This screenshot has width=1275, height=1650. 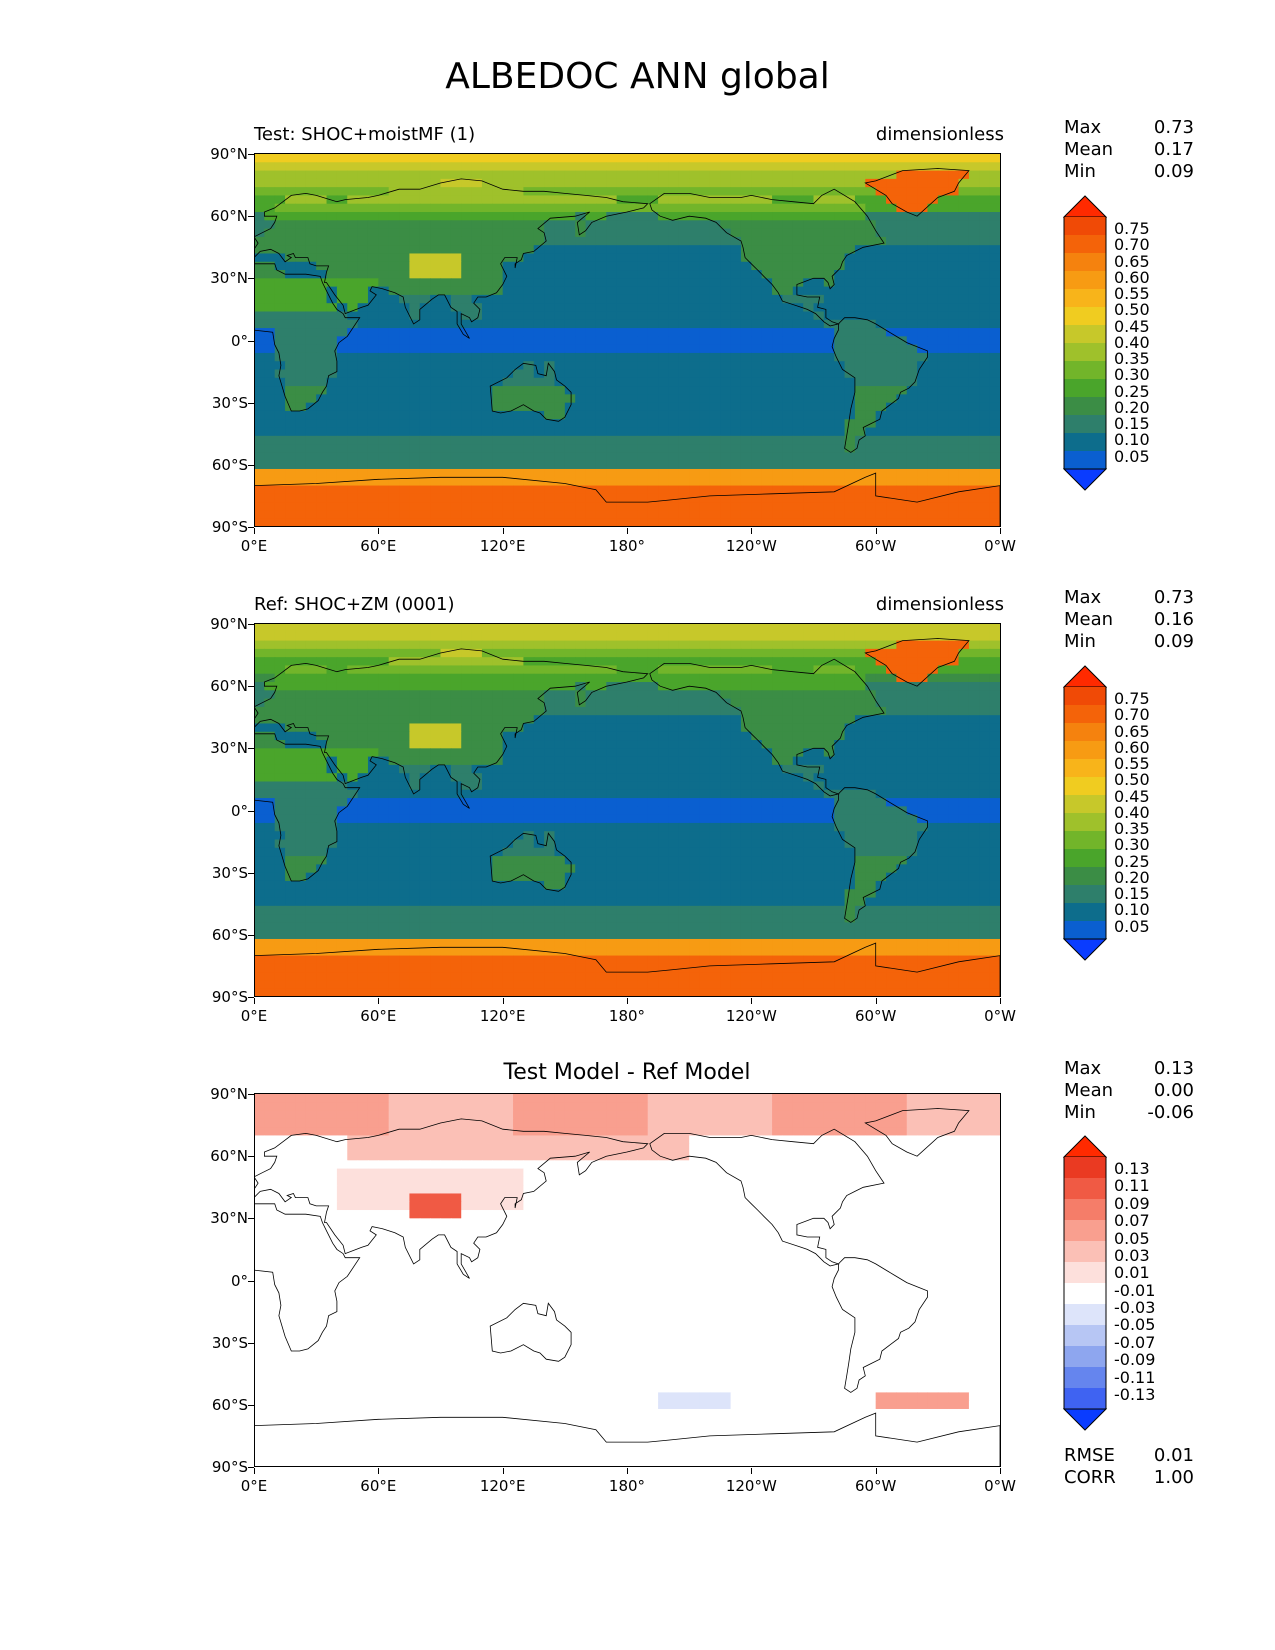 What do you see at coordinates (229, 278) in the screenshot?
I see `y-tick-label: 30°N` at bounding box center [229, 278].